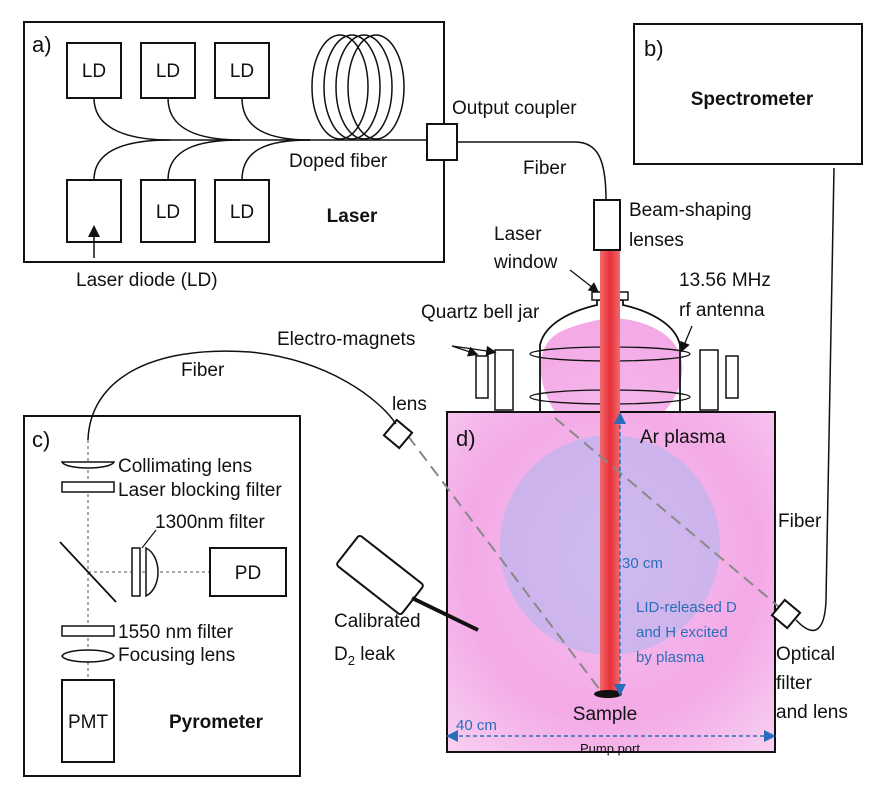 This screenshot has width=885, height=793. I want to click on laser-beam, so click(610, 472).